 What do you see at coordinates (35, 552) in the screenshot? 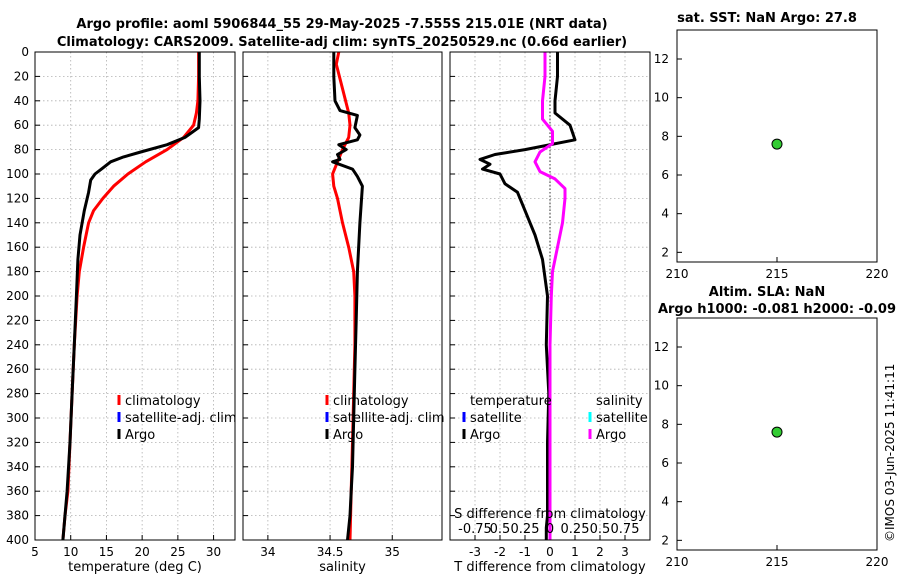
I see `temperature-xtick-label: 5` at bounding box center [35, 552].